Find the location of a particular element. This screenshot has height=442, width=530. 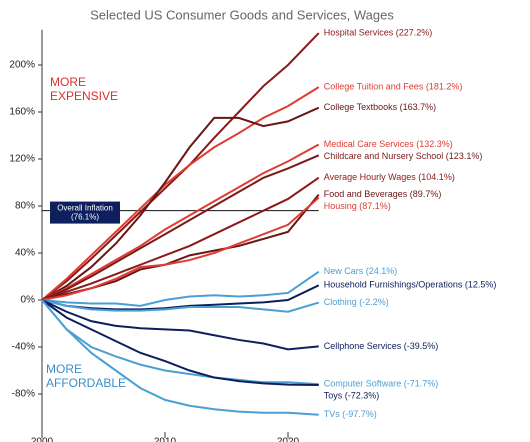

series-label: Medical Care Services (132.3%) is located at coordinates (388, 144).